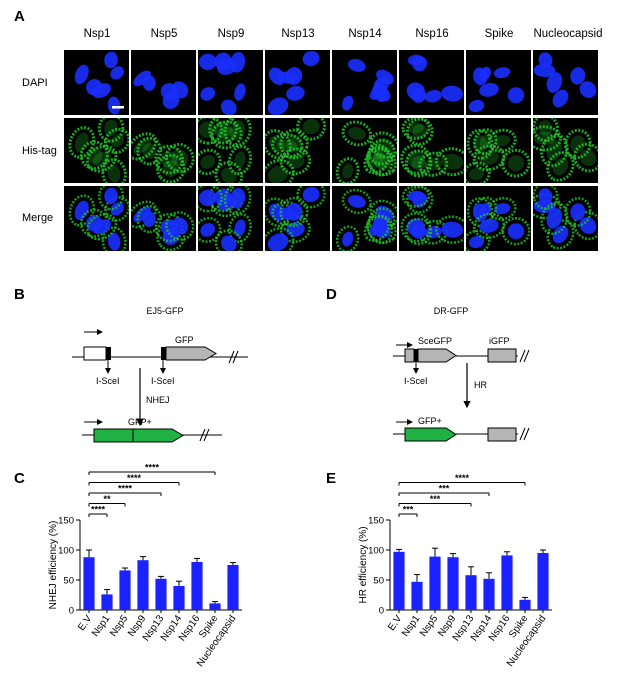 The image size is (637, 695). I want to click on gfp-plus-label-b: GFP+, so click(140, 422).